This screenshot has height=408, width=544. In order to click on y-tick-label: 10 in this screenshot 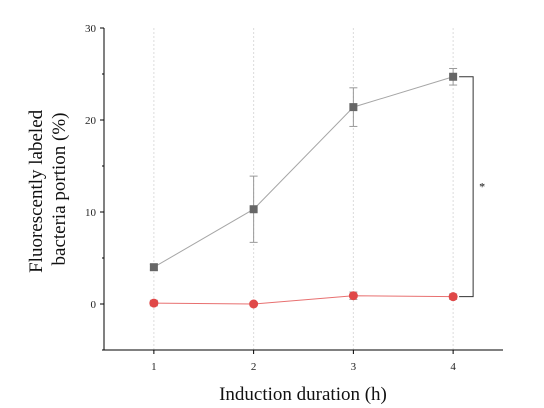, I will do `click(91, 213)`.